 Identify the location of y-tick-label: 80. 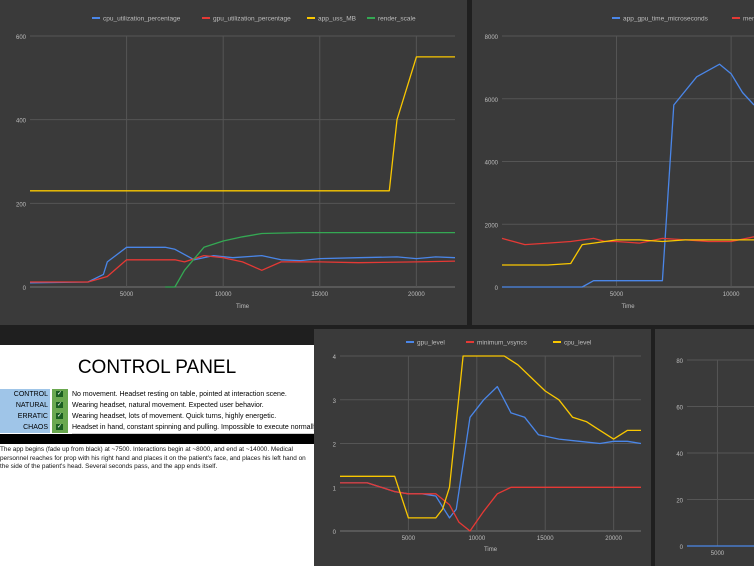
(679, 362).